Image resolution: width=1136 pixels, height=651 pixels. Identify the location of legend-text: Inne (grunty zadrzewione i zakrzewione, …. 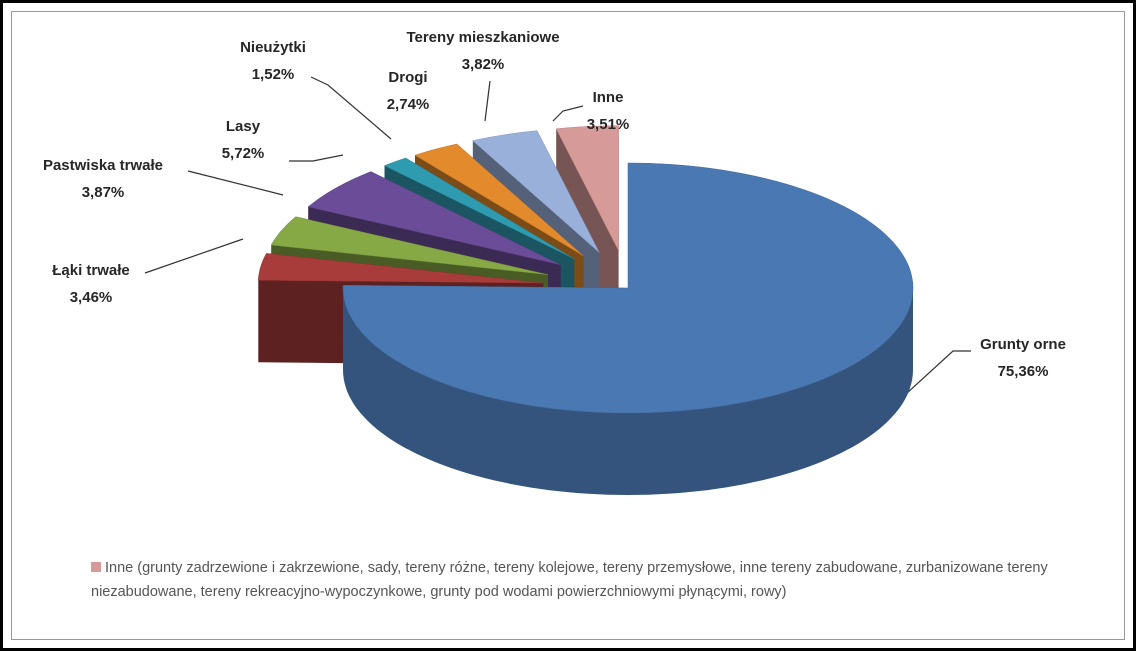
(569, 580).